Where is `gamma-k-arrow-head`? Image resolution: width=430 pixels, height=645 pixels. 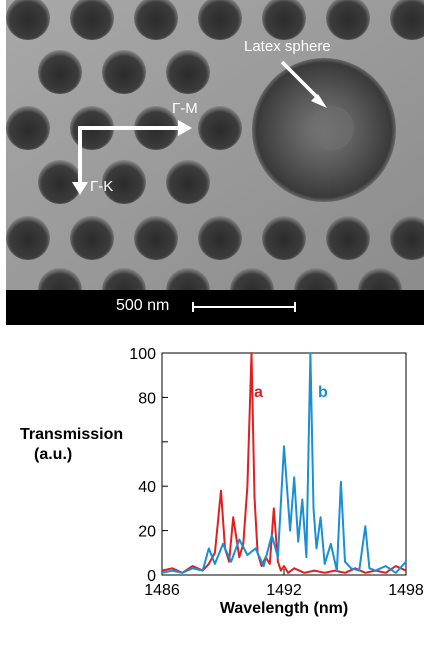
gamma-k-arrow-head is located at coordinates (80, 188).